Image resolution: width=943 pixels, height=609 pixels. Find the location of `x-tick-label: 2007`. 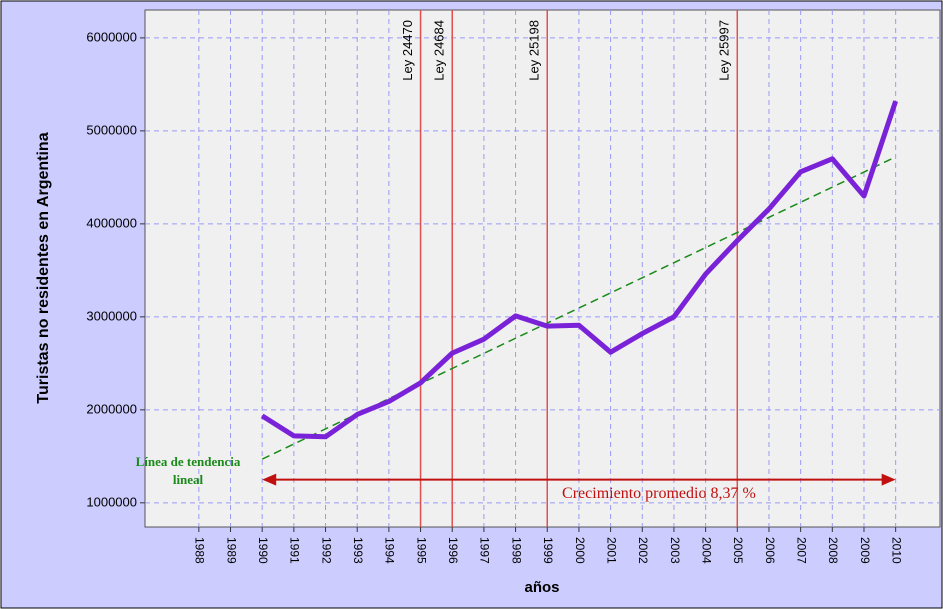

x-tick-label: 2007 is located at coordinates (801, 550).